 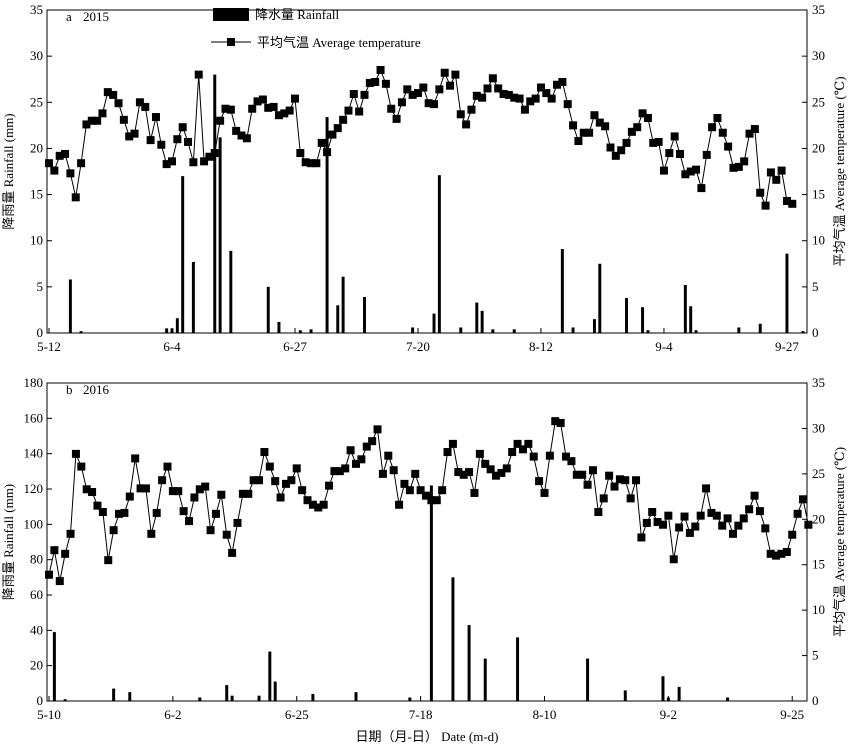 What do you see at coordinates (418, 346) in the screenshot?
I see `x-tick-label: 7-20` at bounding box center [418, 346].